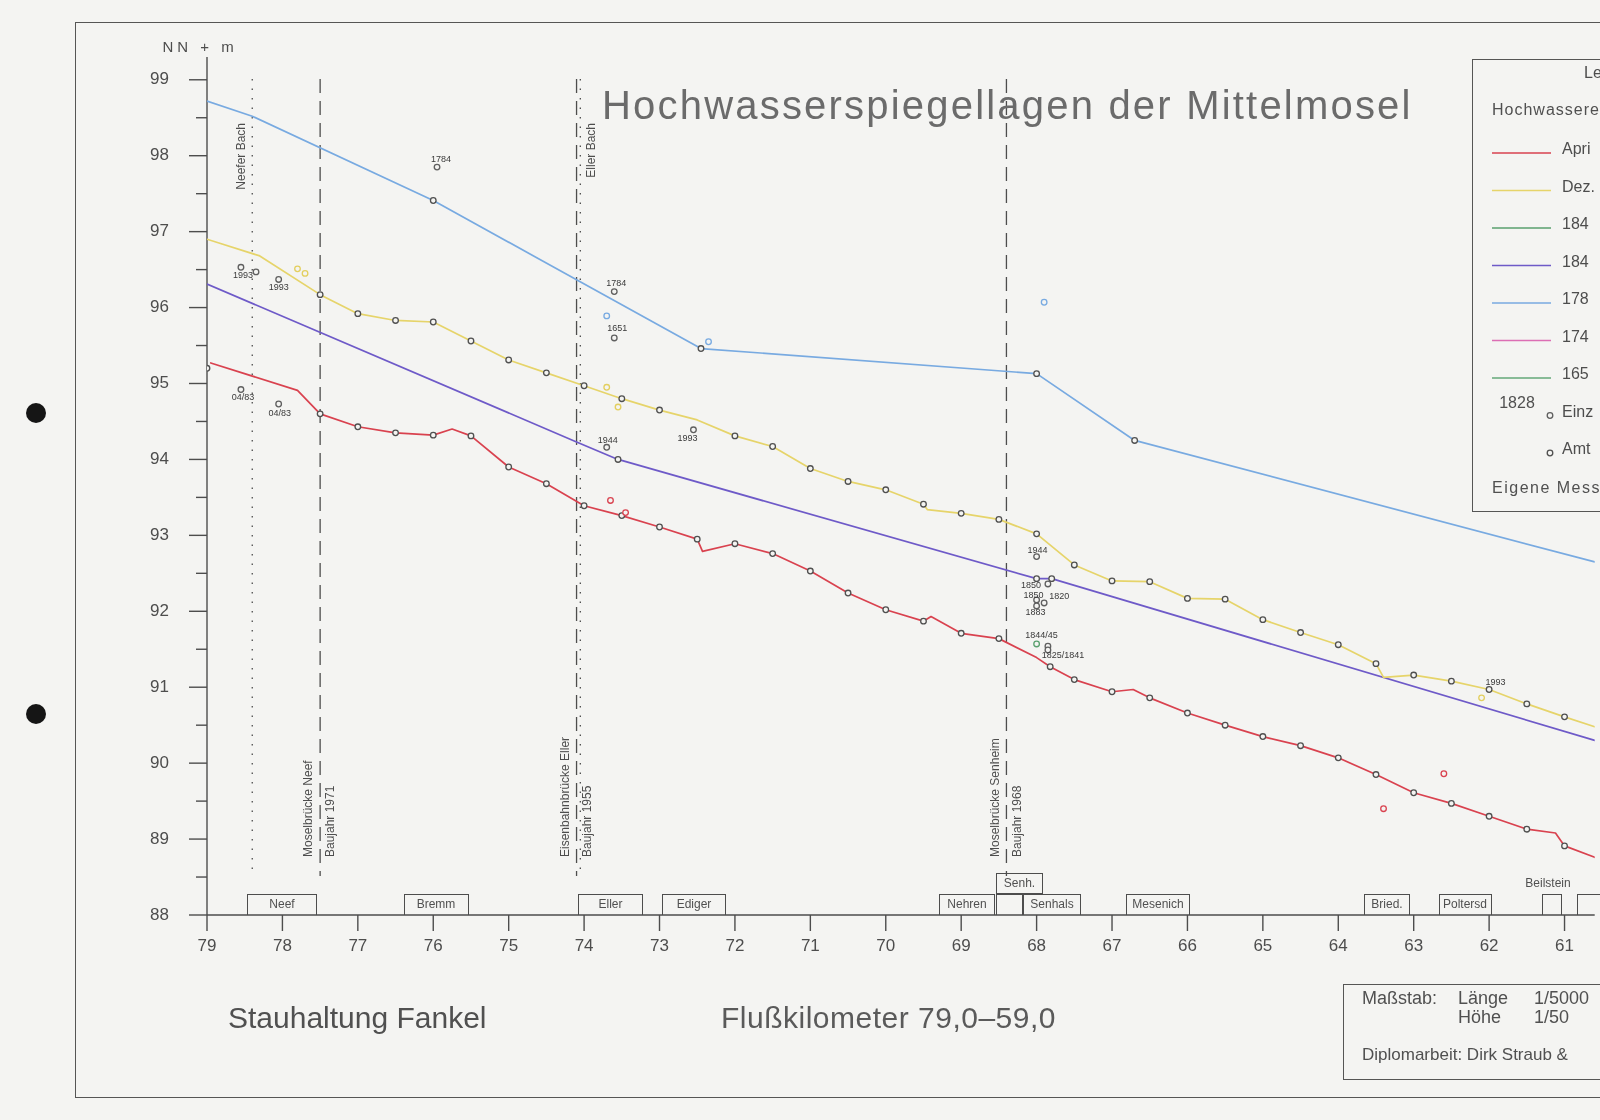 Image resolution: width=1600 pixels, height=1120 pixels. I want to click on annotation: Nehren, so click(967, 904).